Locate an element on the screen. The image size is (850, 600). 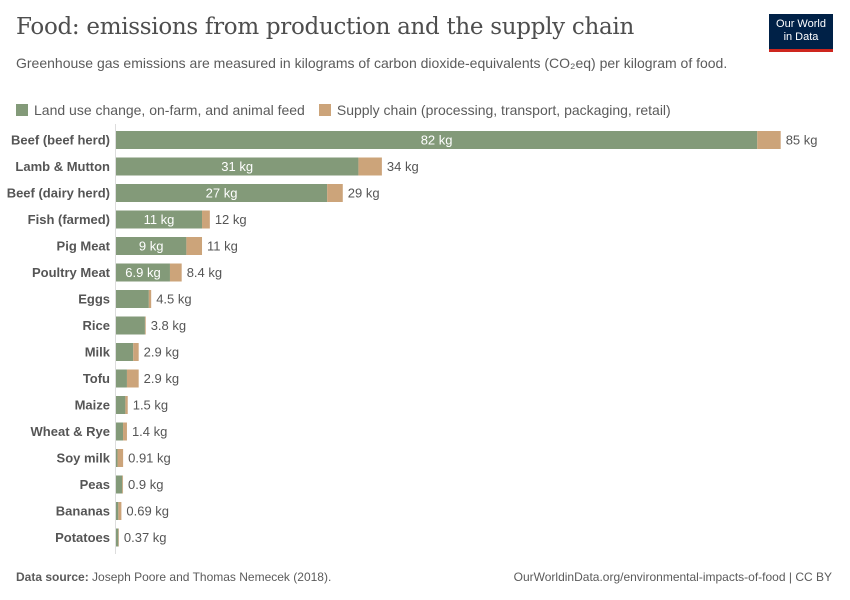
total-label: 11 kg is located at coordinates (222, 246).